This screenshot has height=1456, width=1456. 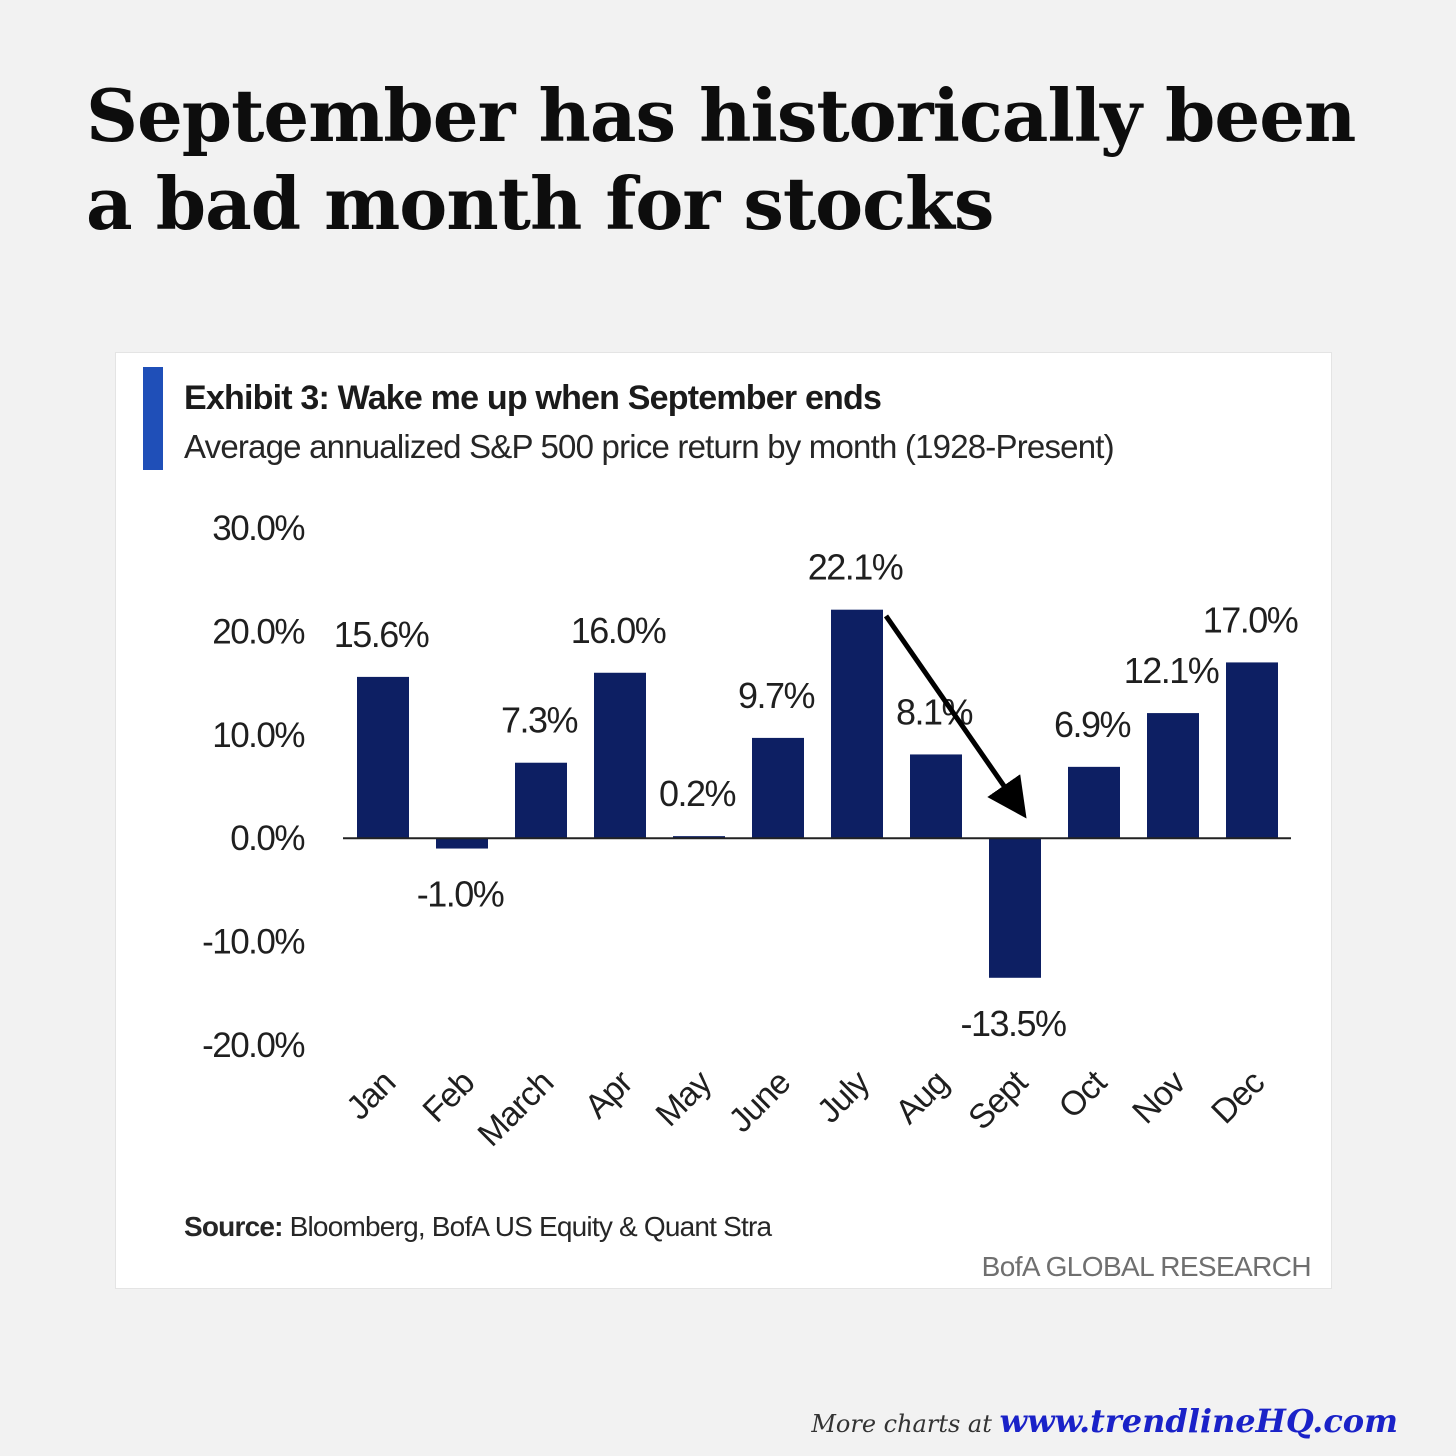 What do you see at coordinates (855, 567) in the screenshot?
I see `value-label: 22.1%` at bounding box center [855, 567].